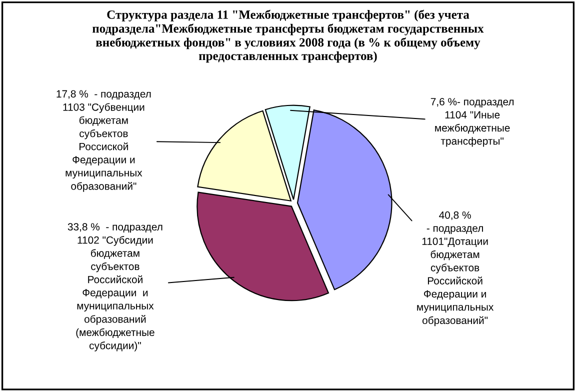  What do you see at coordinates (103, 141) in the screenshot?
I see `slice-label: 17,8 % - подраздел 1103 "Субвенции бюджетам субъектов Россиской Федерации и муниципальных образований"` at bounding box center [103, 141].